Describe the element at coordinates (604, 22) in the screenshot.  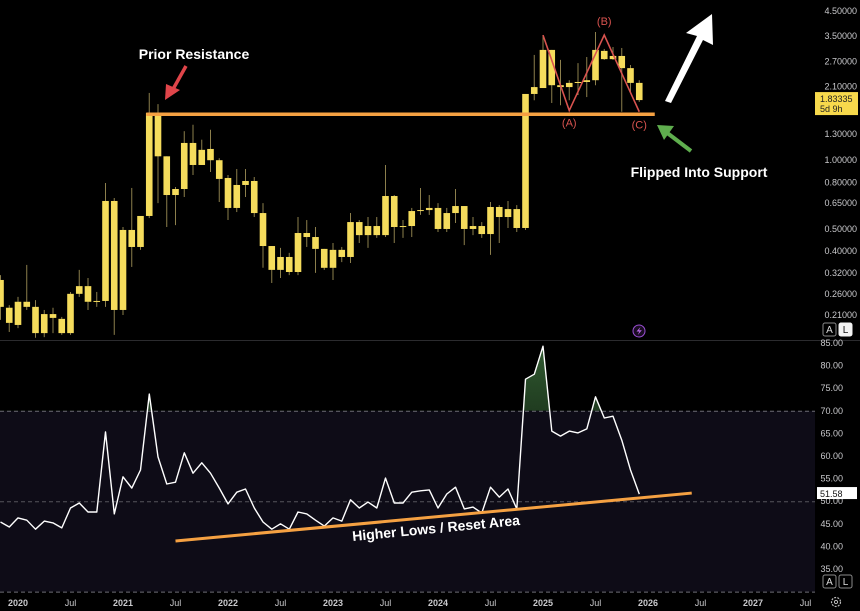
I see `wave-label-b: (B)` at that location.